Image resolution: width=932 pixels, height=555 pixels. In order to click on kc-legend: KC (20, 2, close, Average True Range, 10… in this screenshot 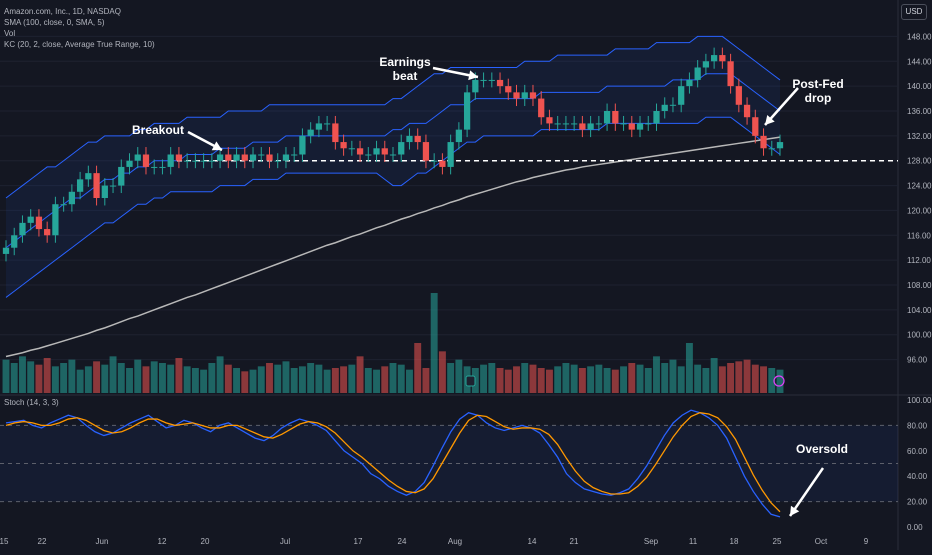, I will do `click(79, 44)`.